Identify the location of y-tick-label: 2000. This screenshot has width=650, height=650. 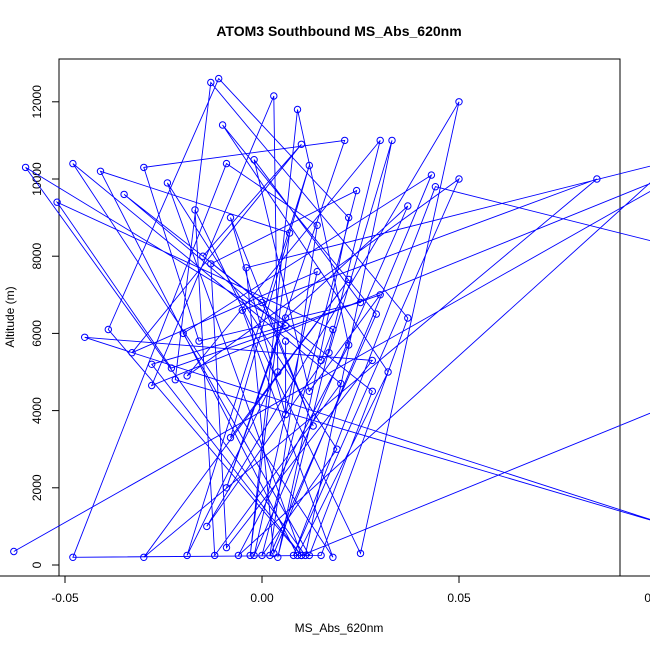
(37, 487).